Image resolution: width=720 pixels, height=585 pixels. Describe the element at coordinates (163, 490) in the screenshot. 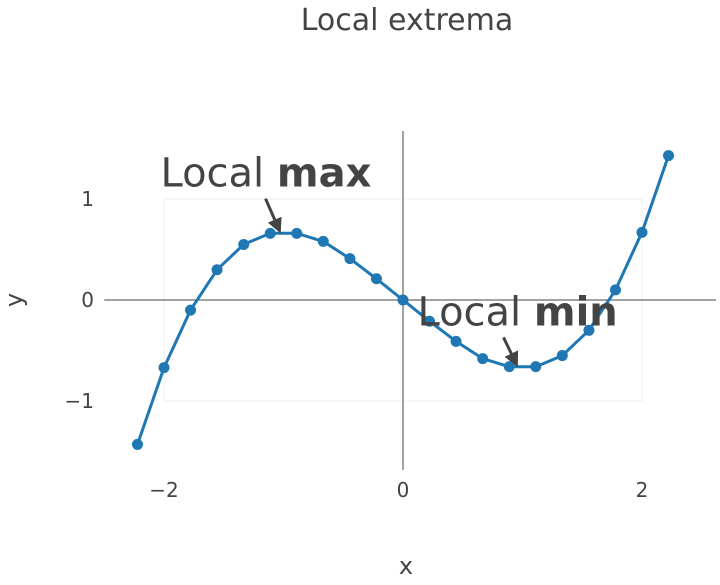

I see `x-tick-label: −2` at that location.